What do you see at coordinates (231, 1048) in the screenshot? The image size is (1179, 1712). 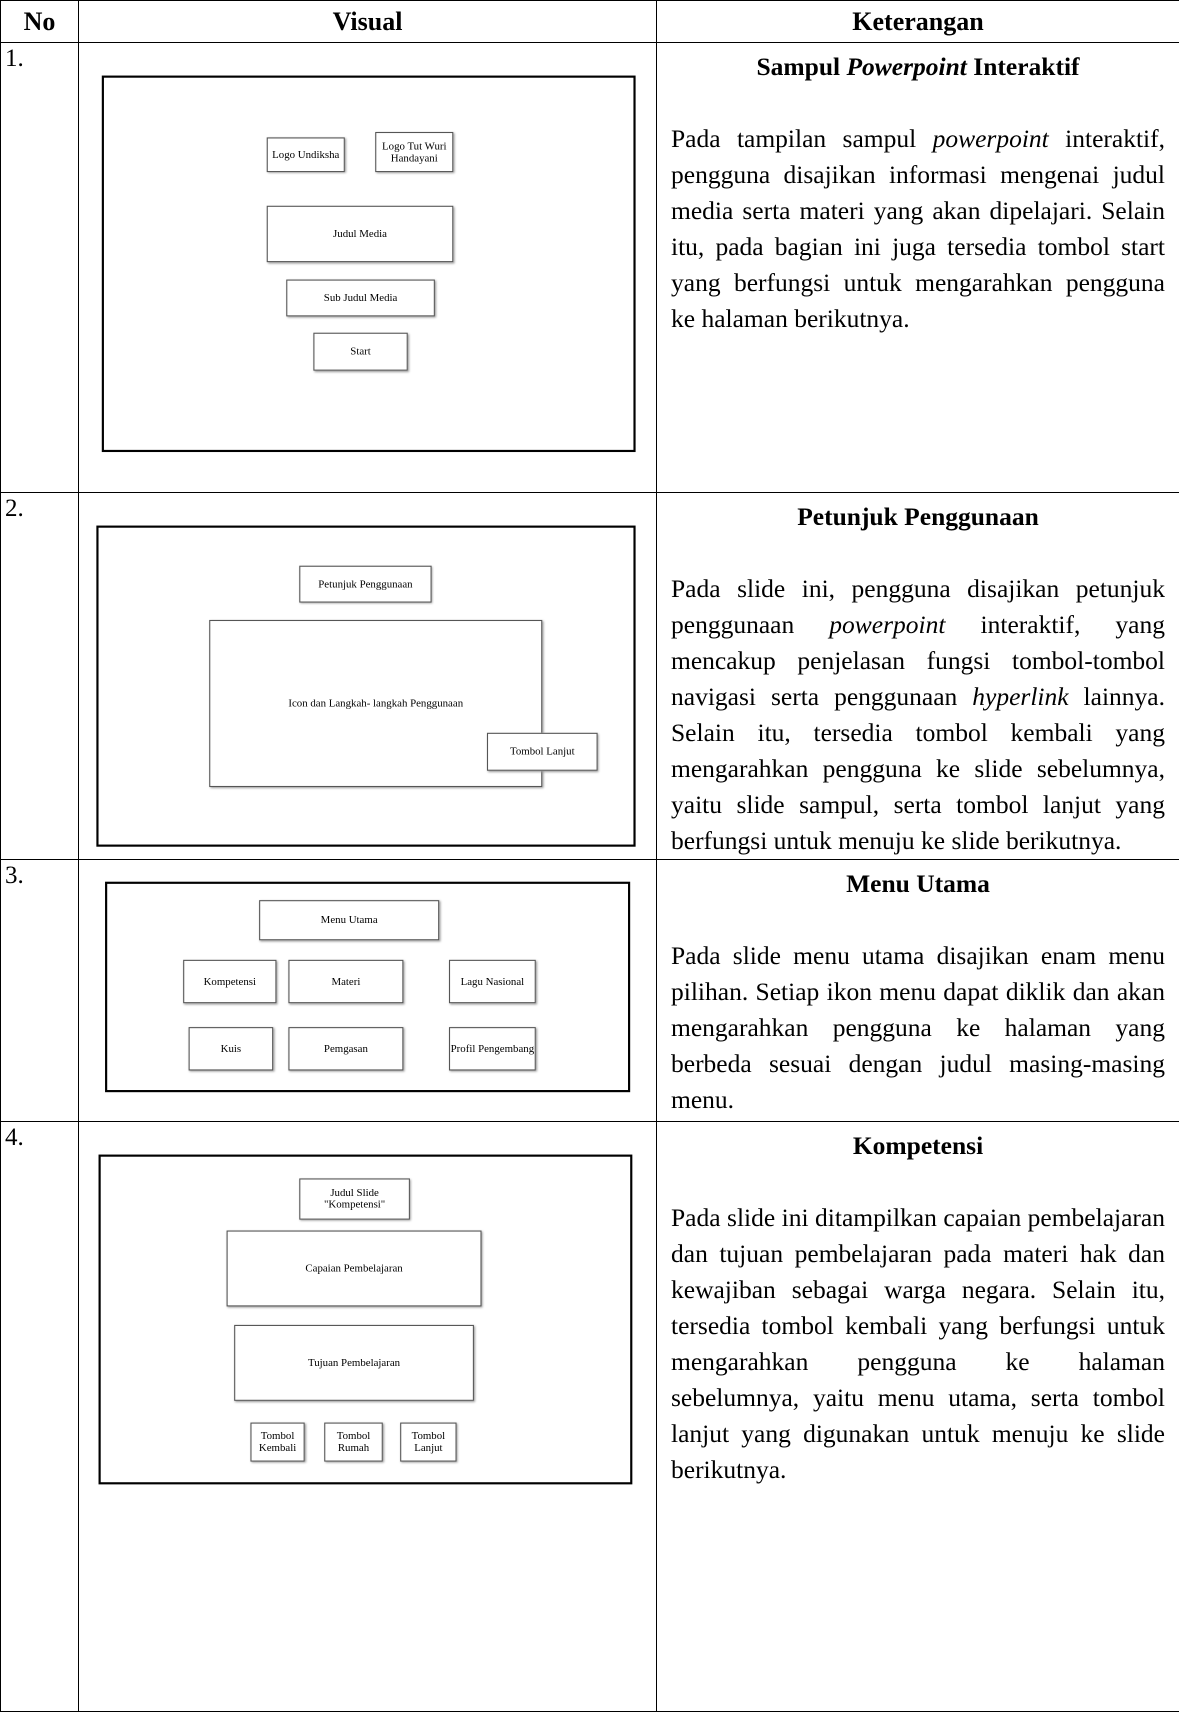 I see `box: Kuis` at bounding box center [231, 1048].